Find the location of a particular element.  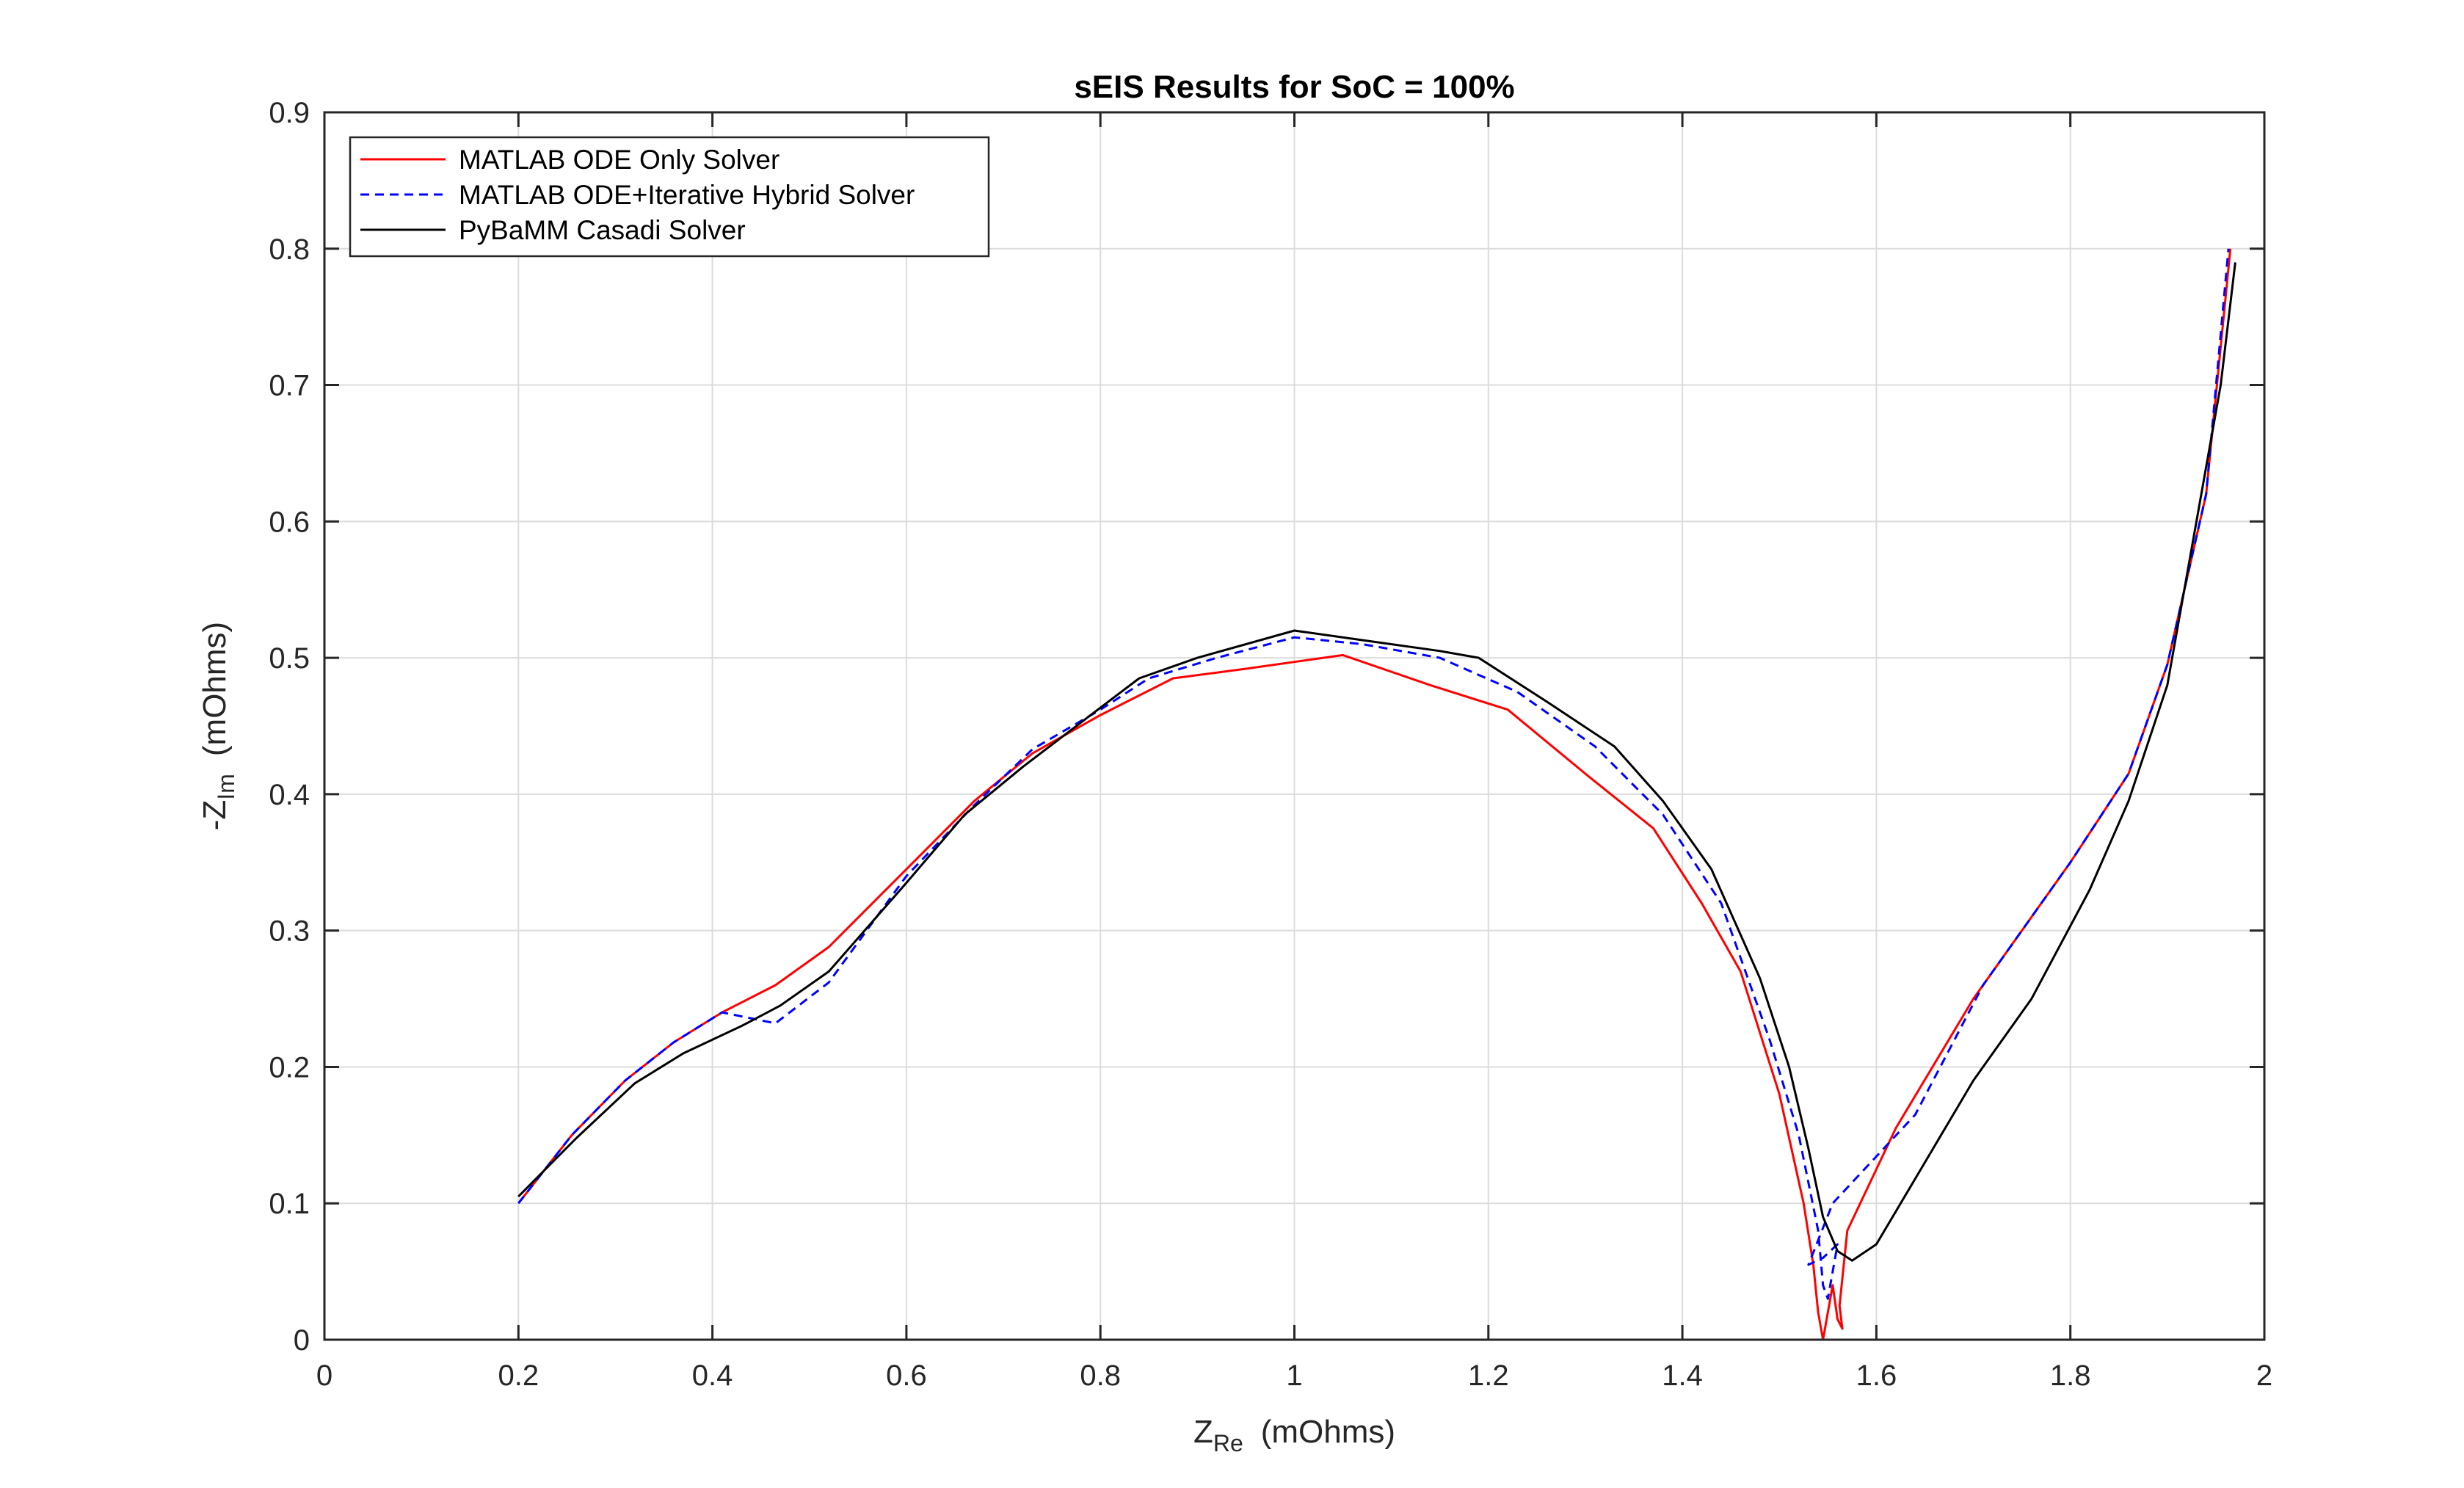

legend-label: MATLAB ODE Only Solver is located at coordinates (619, 160).